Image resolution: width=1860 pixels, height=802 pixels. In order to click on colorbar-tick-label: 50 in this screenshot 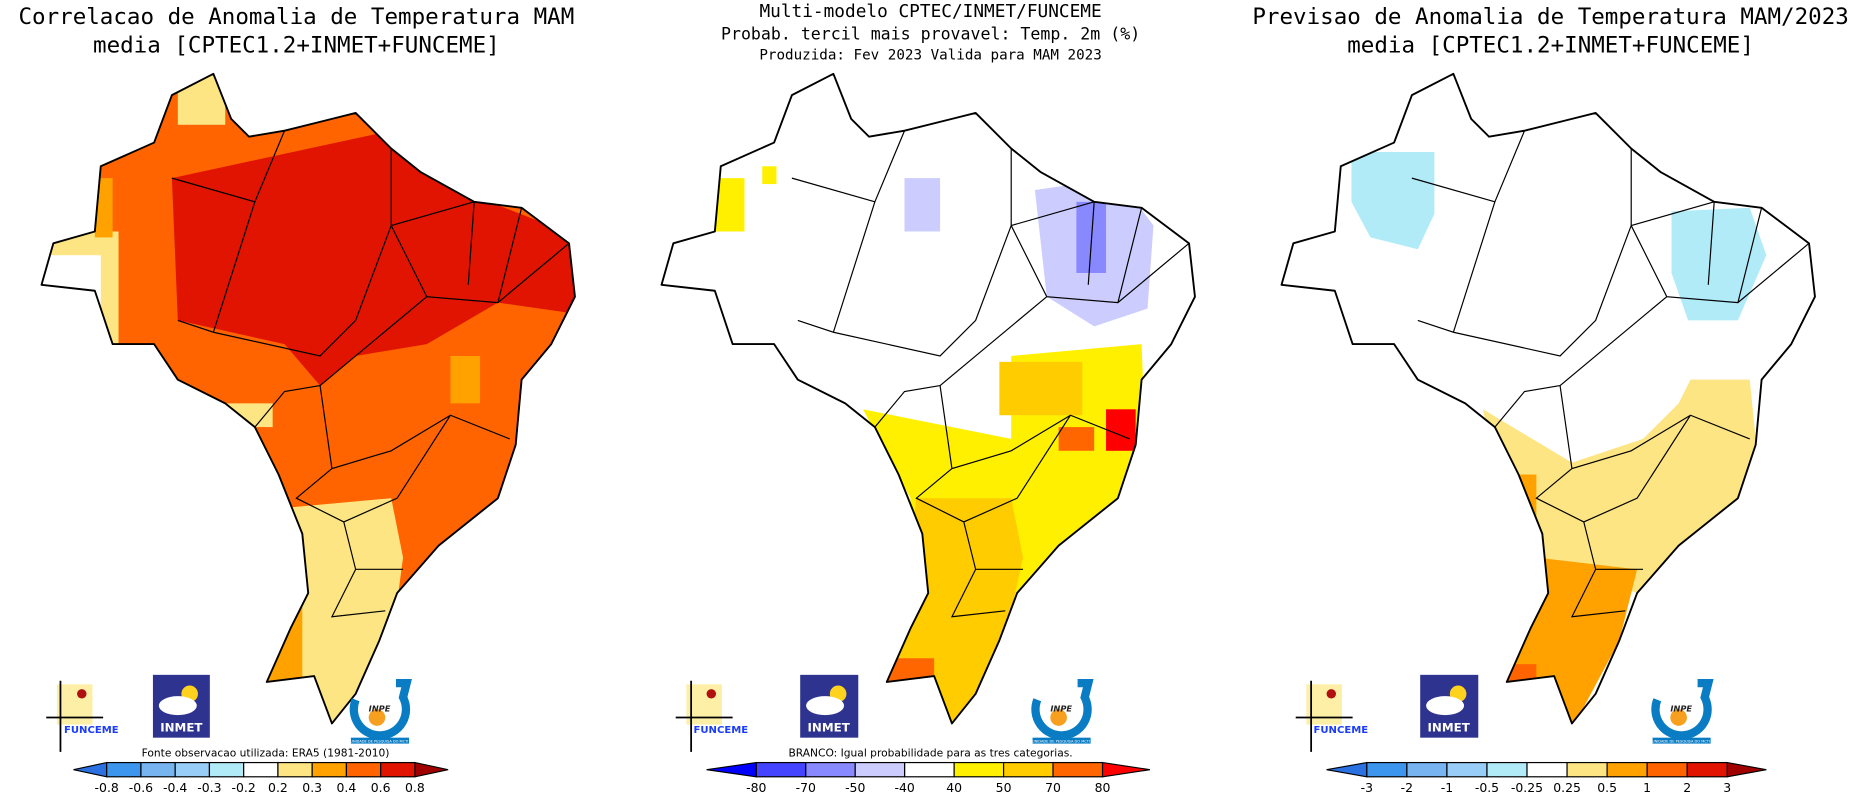, I will do `click(1004, 787)`.